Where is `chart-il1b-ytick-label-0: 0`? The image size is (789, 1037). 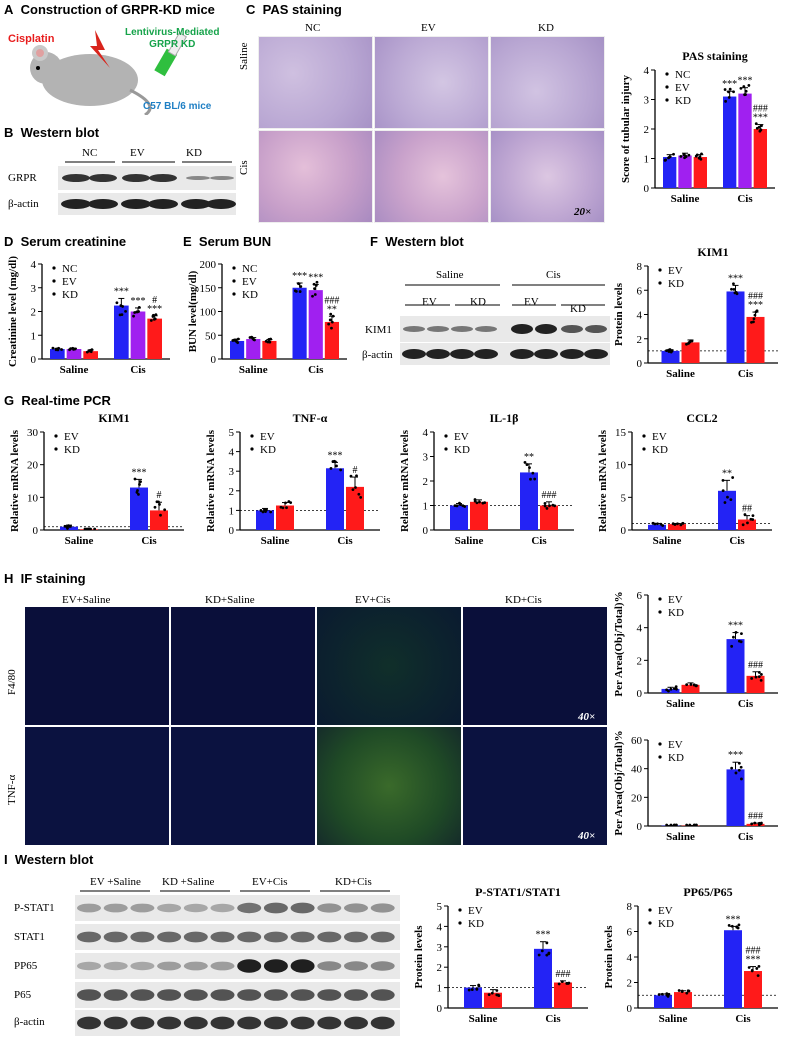
chart-il1b-ytick-label-0: 0 is located at coordinates (426, 531).